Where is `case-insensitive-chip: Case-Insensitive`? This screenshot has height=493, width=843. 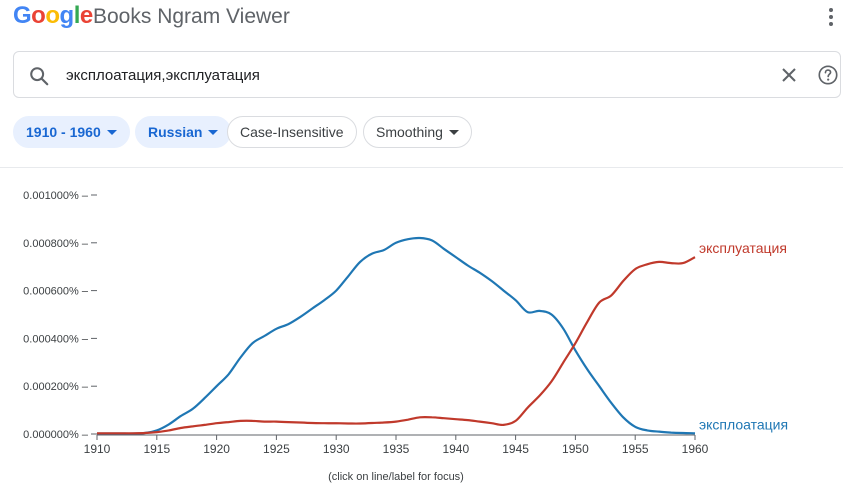 case-insensitive-chip: Case-Insensitive is located at coordinates (292, 132).